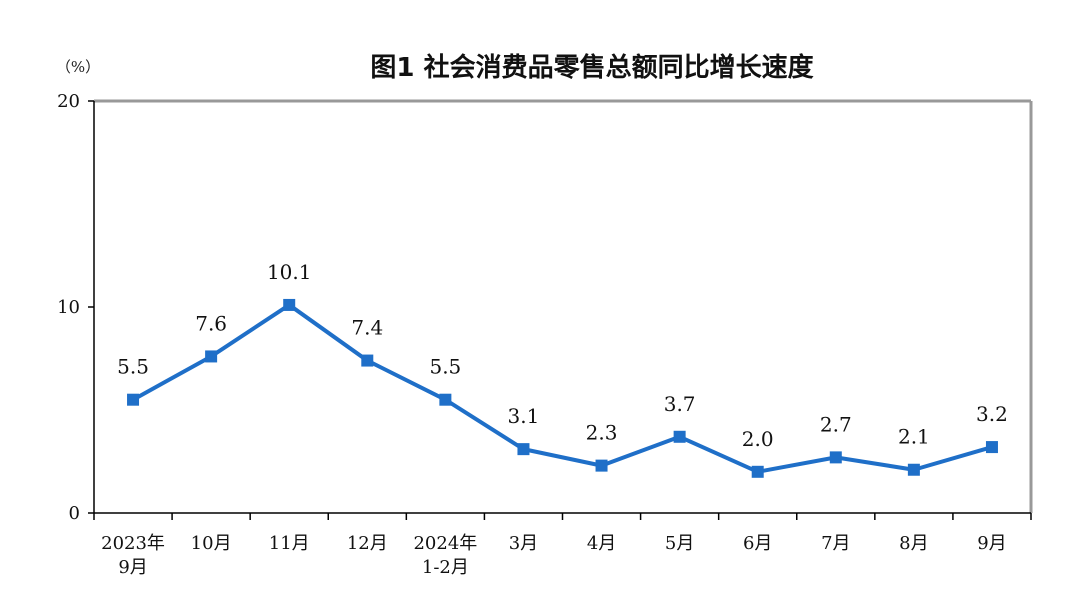  Describe the element at coordinates (679, 543) in the screenshot. I see `x-tick-label: 5月` at that location.